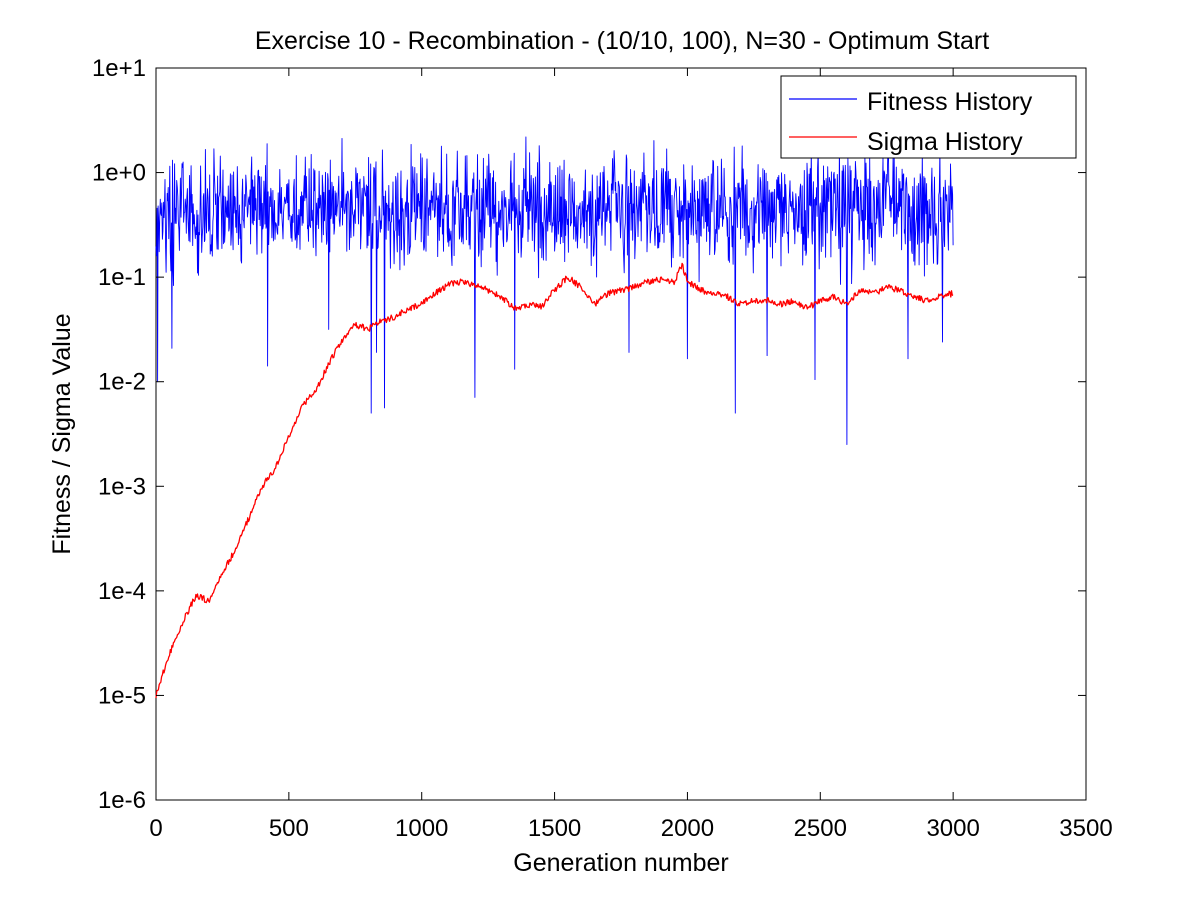 The height and width of the screenshot is (900, 1200). I want to click on x-axis-label: Generation number, so click(620, 863).